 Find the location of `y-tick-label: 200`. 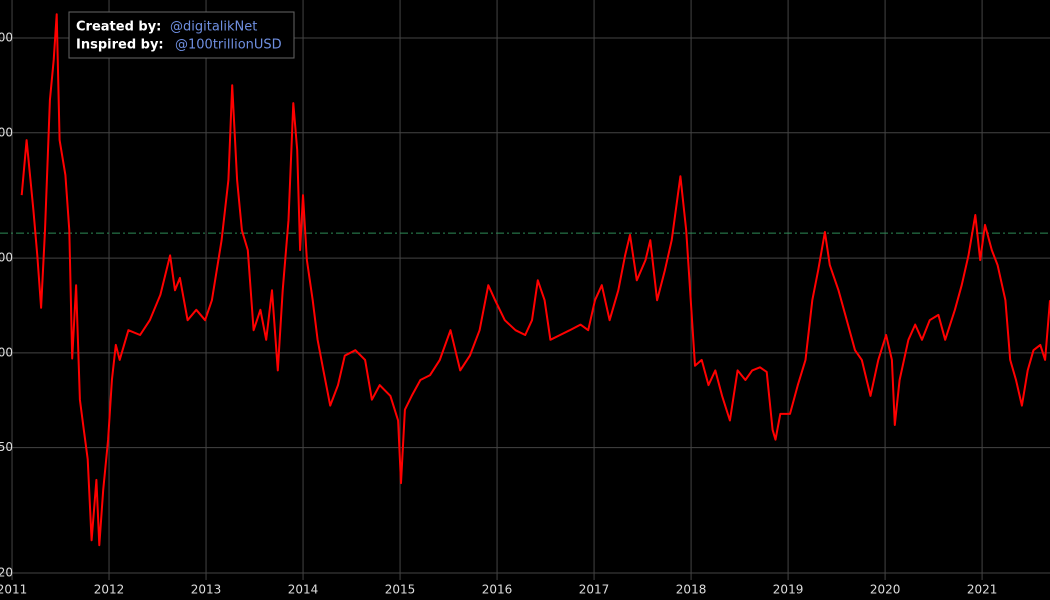

y-tick-label: 200 is located at coordinates (6, 258).